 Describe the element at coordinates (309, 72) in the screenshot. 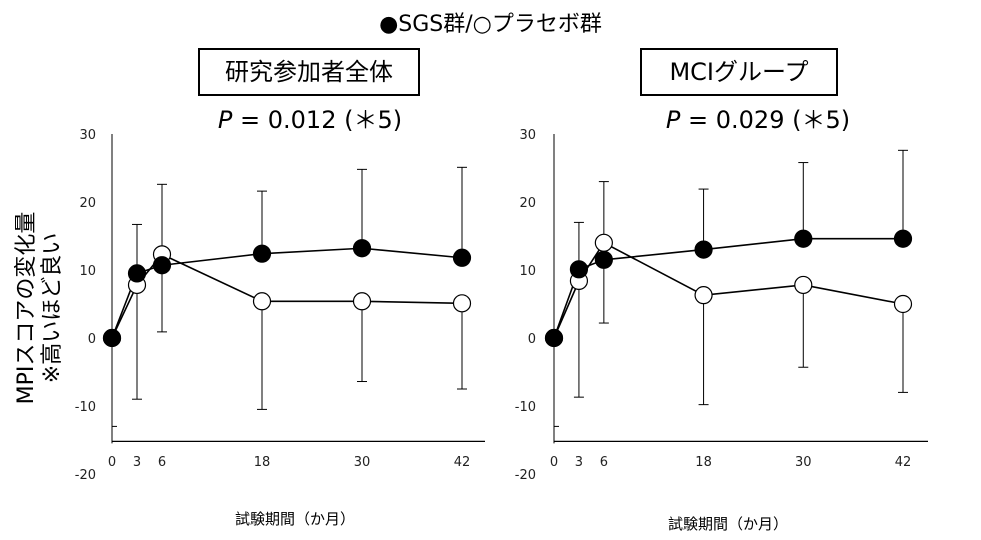

I see `panel-title-all-participants: 研究参加者全体` at that location.